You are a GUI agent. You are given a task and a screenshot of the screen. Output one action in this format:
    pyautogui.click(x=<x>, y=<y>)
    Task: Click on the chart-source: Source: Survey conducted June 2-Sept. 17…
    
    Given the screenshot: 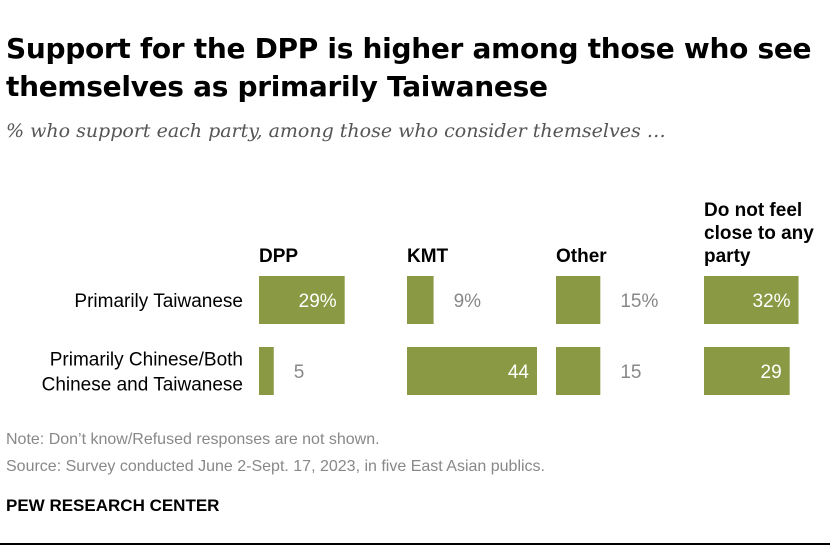 What is the action you would take?
    pyautogui.click(x=275, y=466)
    